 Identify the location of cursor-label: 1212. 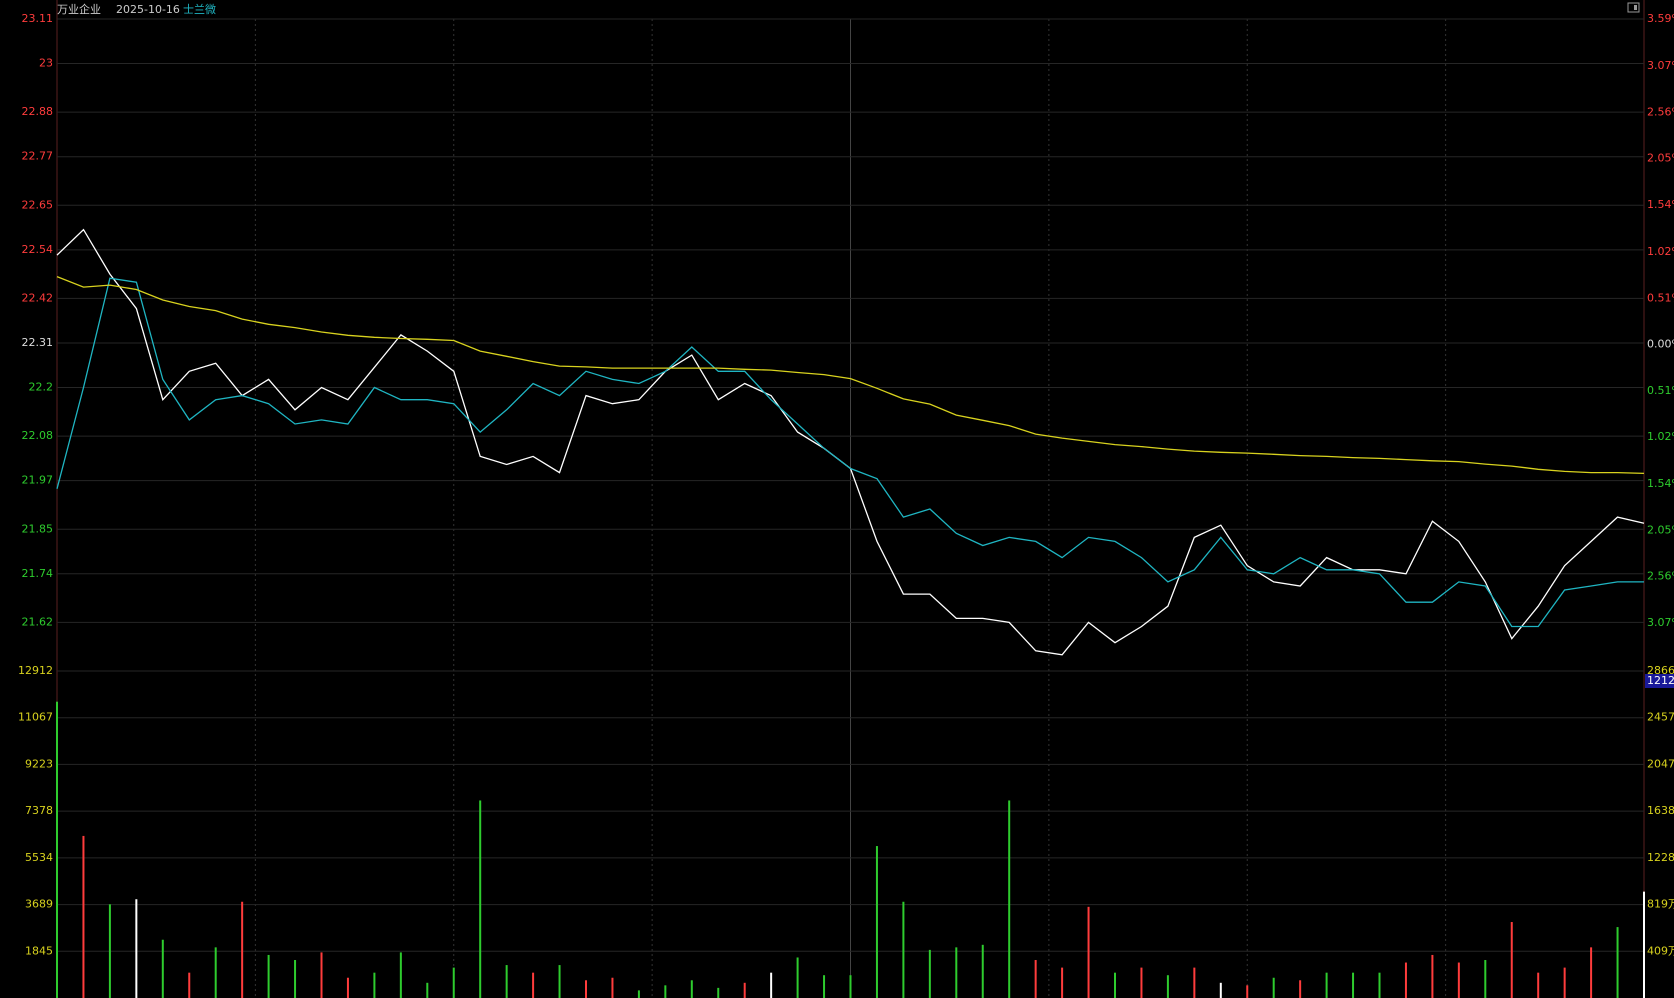
(1660, 680).